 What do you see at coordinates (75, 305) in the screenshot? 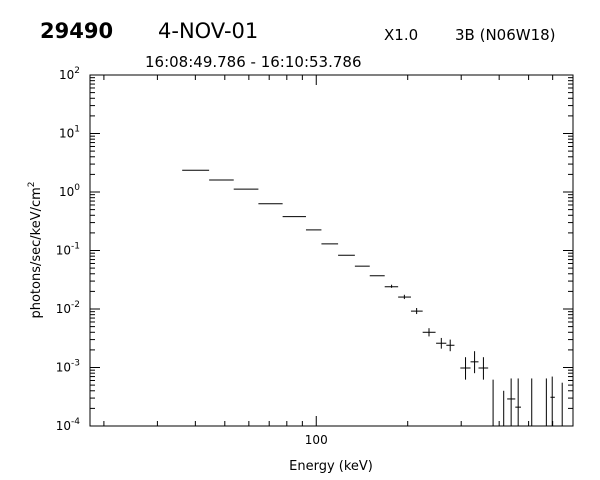
I see `y-tick-exponent: -2` at bounding box center [75, 305].